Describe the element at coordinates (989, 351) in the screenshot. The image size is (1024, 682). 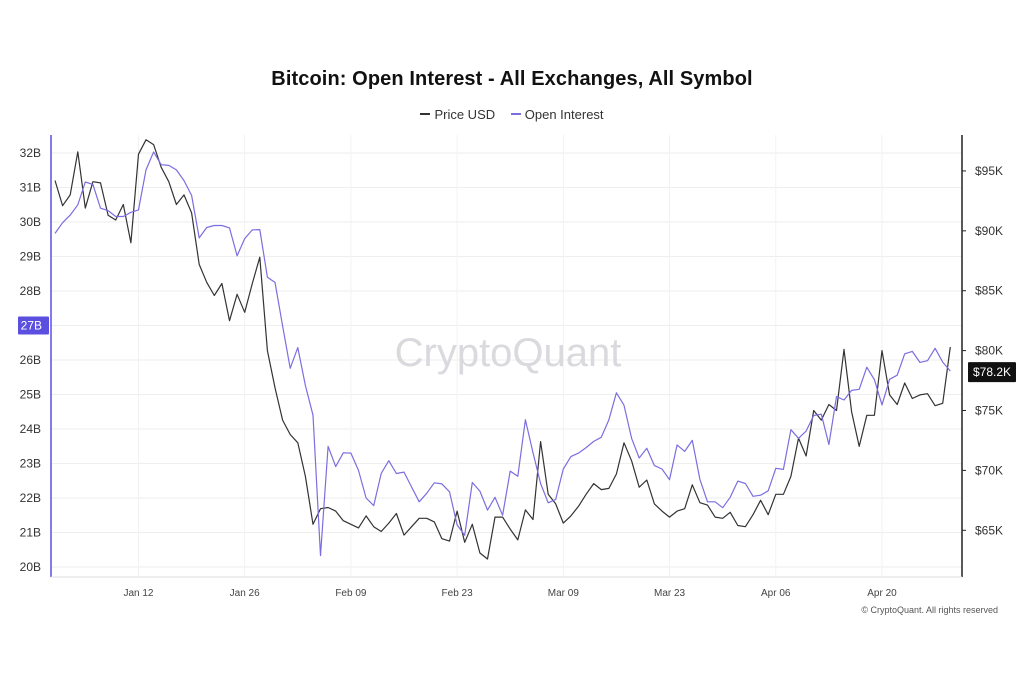
I see `right-axis-tick-label: $80K` at that location.